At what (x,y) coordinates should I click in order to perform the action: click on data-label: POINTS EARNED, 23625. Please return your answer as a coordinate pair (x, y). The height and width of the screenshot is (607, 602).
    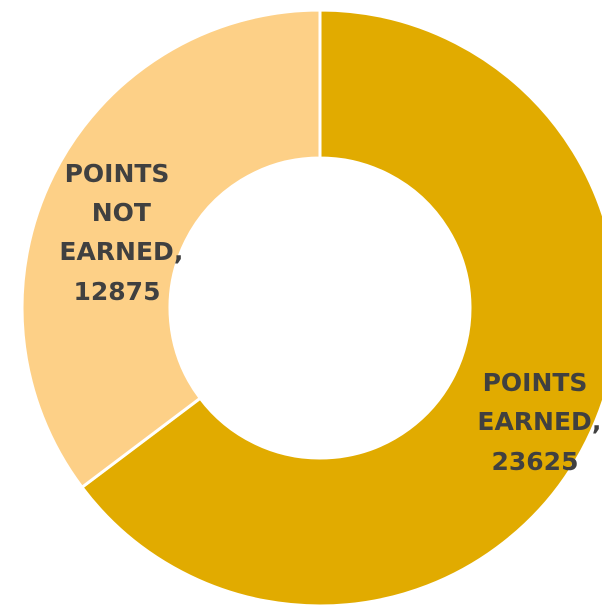
    Looking at the image, I should click on (535, 422).